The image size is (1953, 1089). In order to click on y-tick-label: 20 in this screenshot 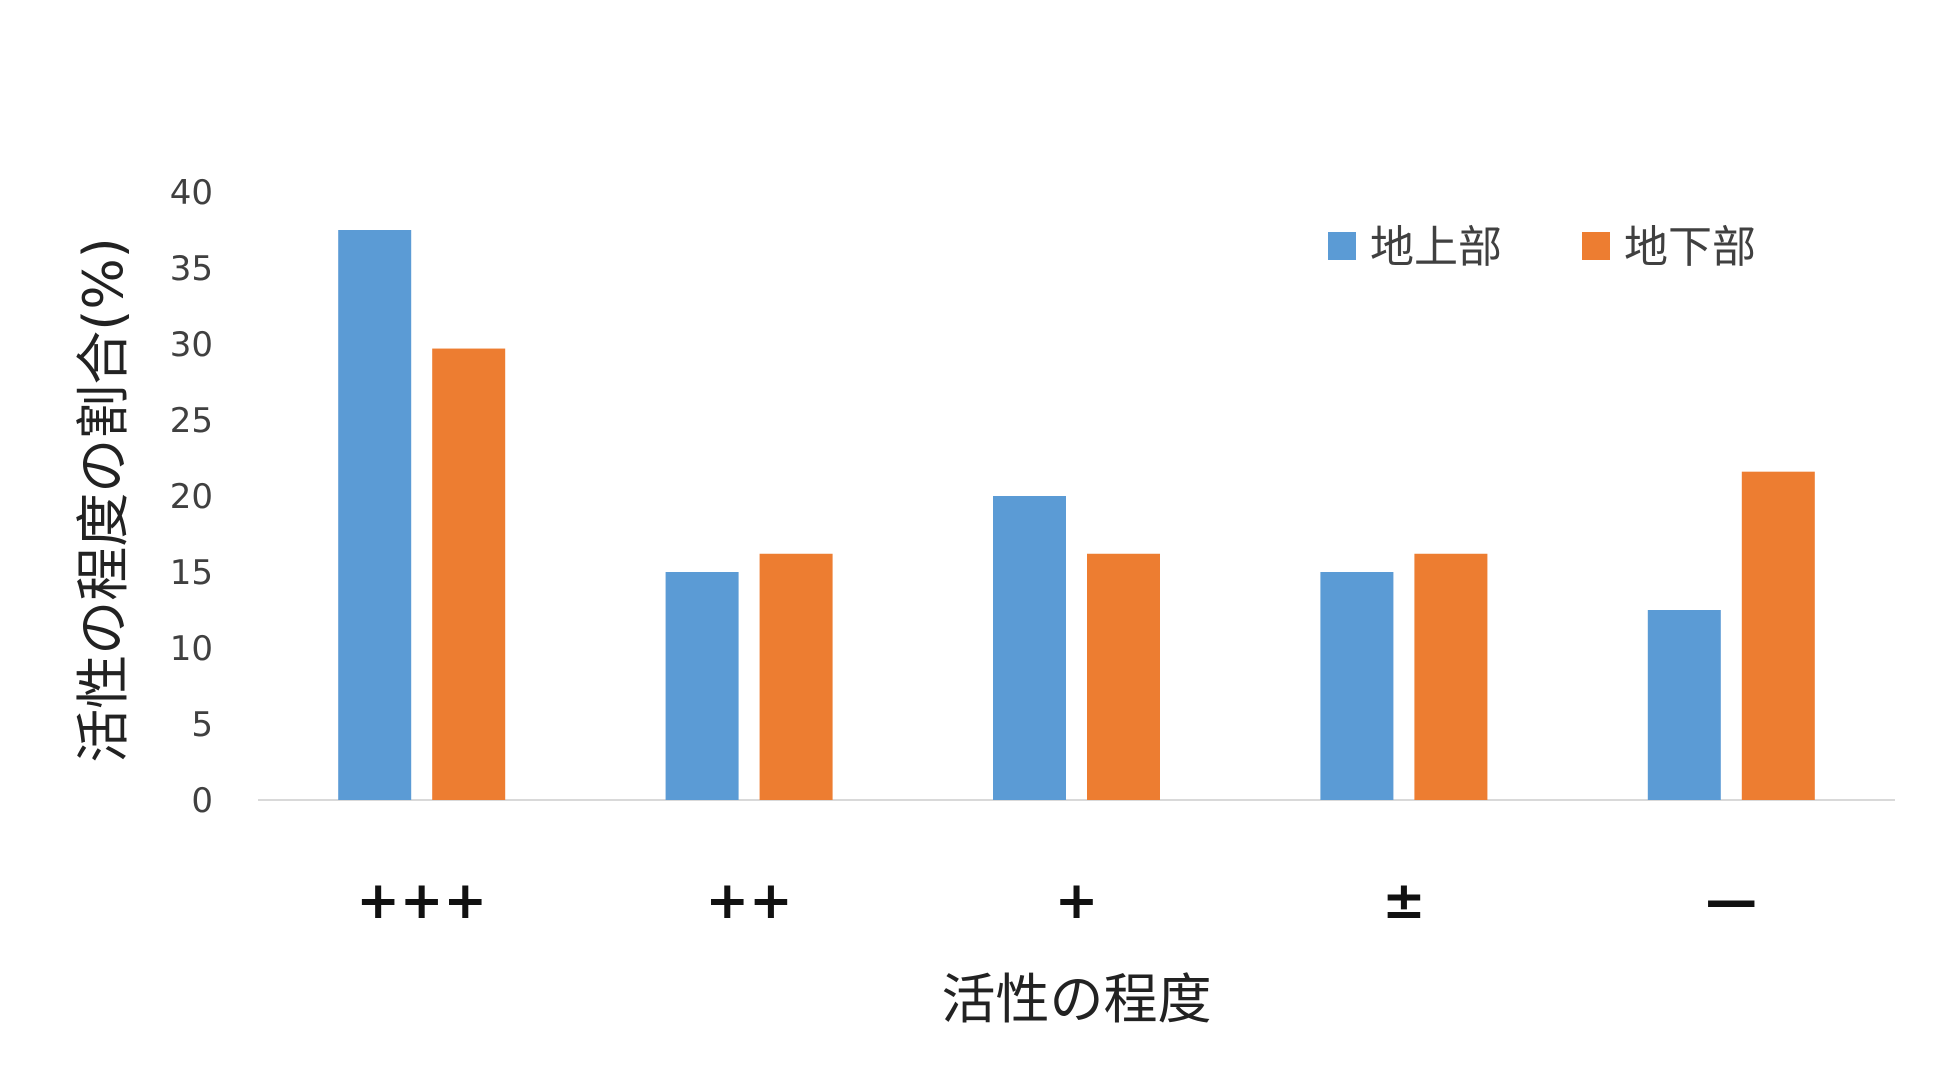, I will do `click(191, 497)`.